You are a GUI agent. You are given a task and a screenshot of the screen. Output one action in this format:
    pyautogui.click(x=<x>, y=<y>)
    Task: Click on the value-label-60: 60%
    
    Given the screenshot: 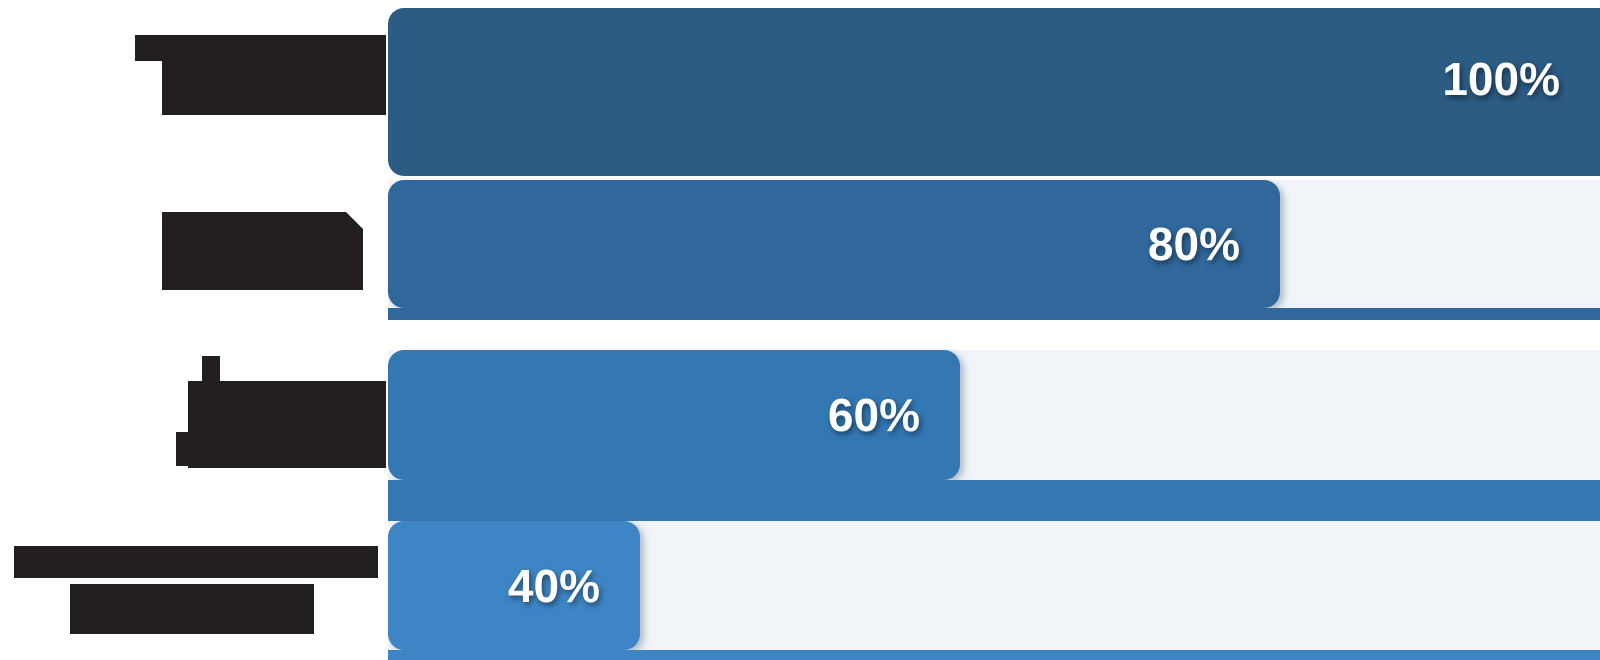 What is the action you would take?
    pyautogui.click(x=873, y=415)
    